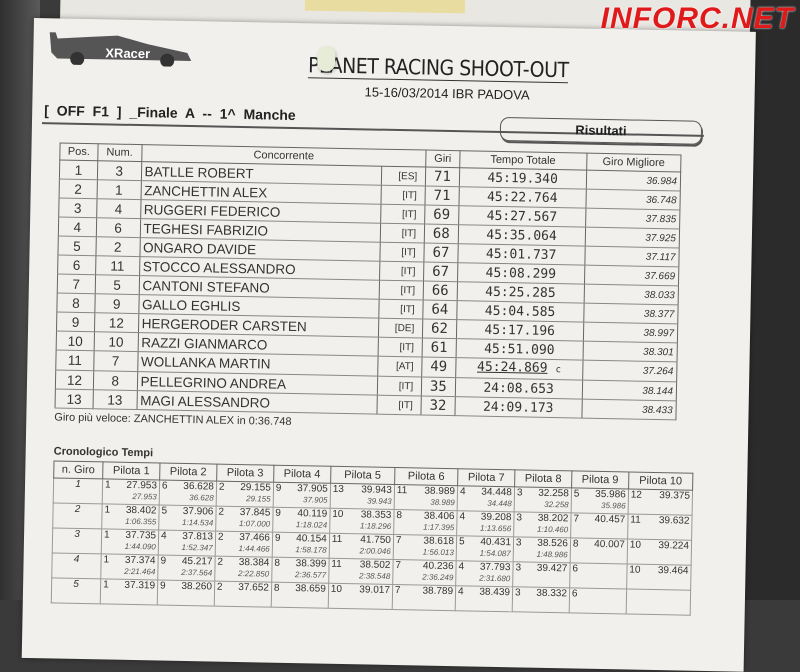 This screenshot has height=672, width=800. What do you see at coordinates (361, 501) in the screenshot?
I see `cumulative-time: 39.943` at bounding box center [361, 501].